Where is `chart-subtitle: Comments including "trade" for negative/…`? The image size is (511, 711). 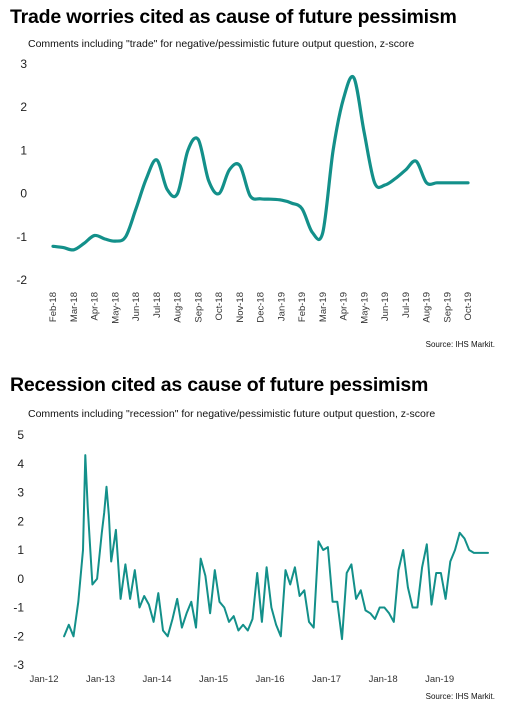 chart-subtitle: Comments including "trade" for negative/… is located at coordinates (221, 44).